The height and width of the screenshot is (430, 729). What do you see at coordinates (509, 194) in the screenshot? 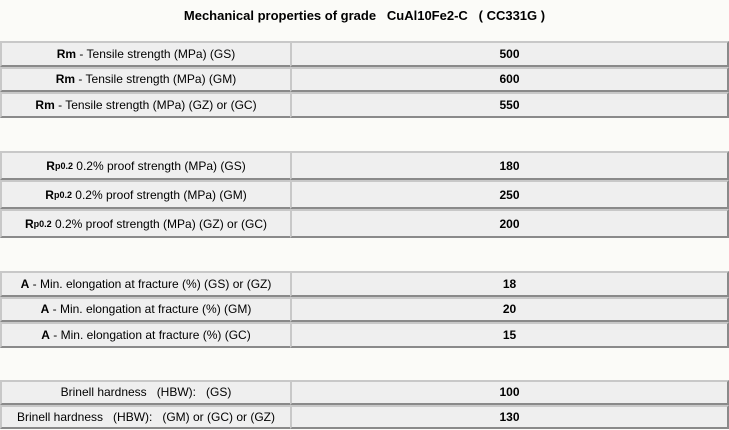
I see `value-cell: 250` at bounding box center [509, 194].